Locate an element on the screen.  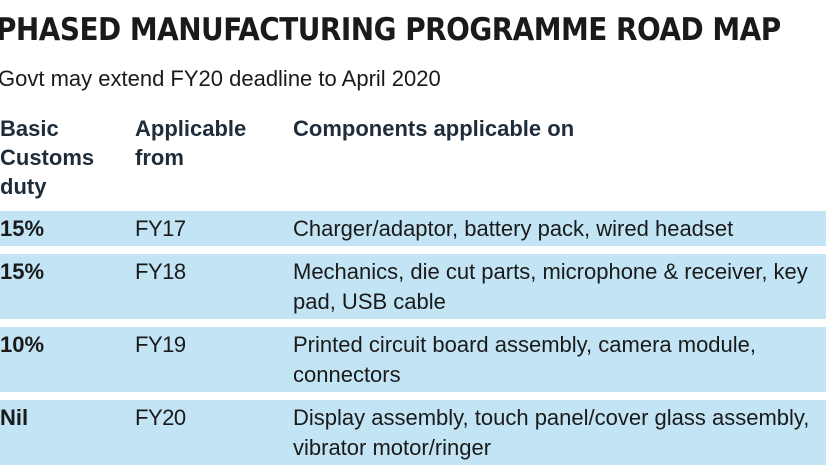
title: PHASED MANUFACTURING PROGRAMME ROAD MAP is located at coordinates (390, 30).